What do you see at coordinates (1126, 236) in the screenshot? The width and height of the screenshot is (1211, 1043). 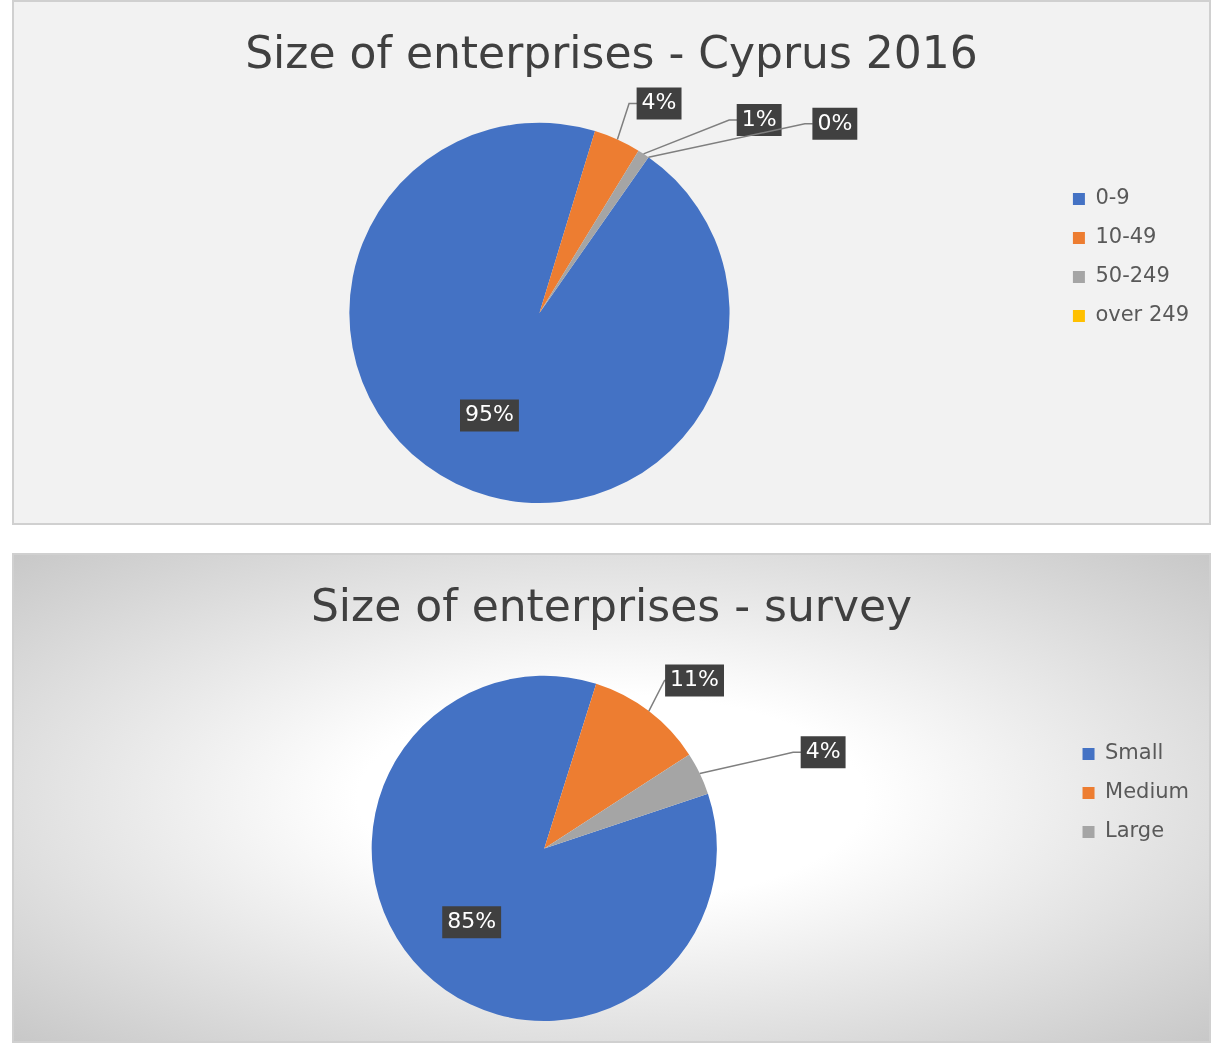 I see `legend-label: 10-49` at bounding box center [1126, 236].